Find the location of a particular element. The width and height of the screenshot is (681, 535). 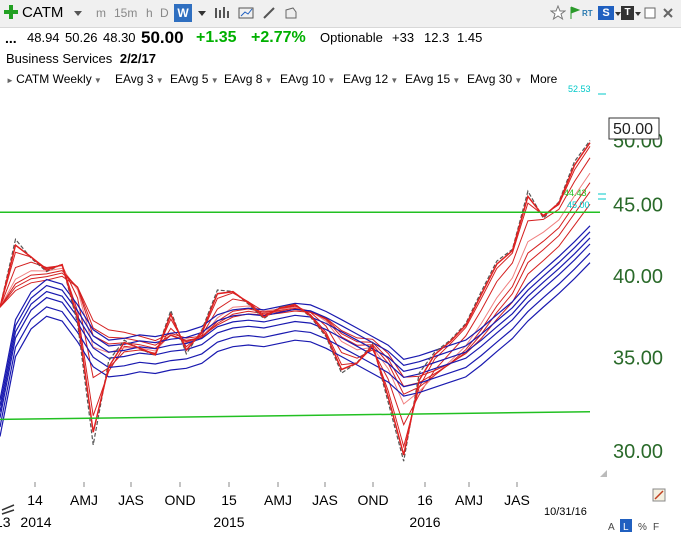

scroll-left-icon is located at coordinates (8, 509).